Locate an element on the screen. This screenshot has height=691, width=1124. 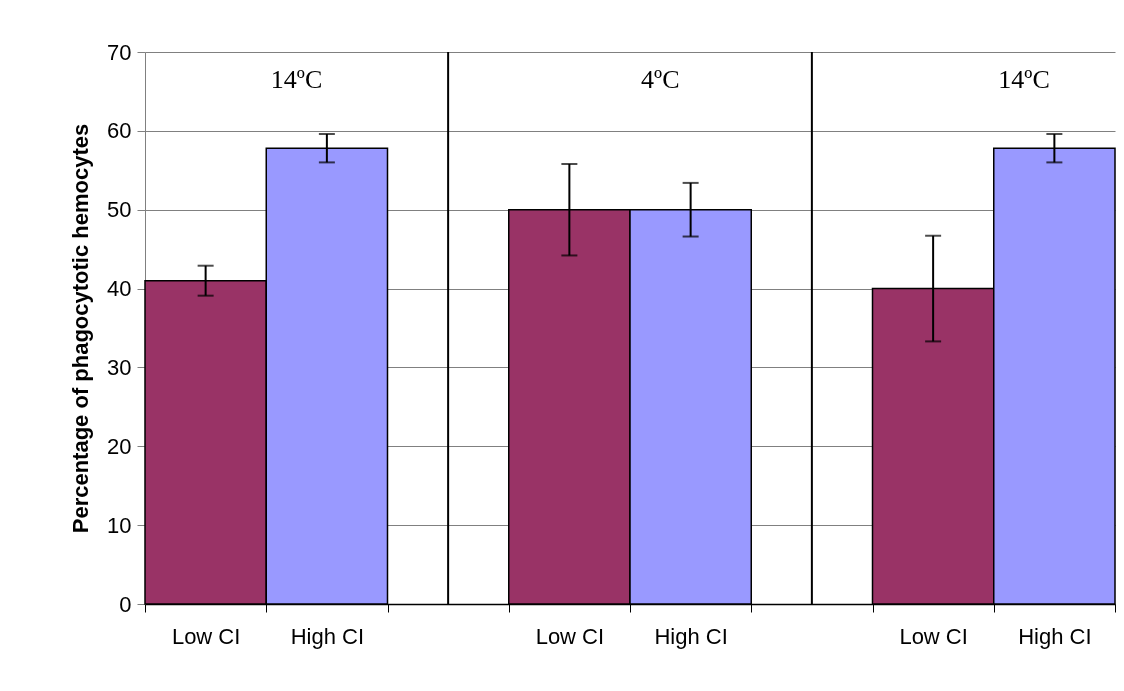
y-tick-label: 50 is located at coordinates (119, 210).